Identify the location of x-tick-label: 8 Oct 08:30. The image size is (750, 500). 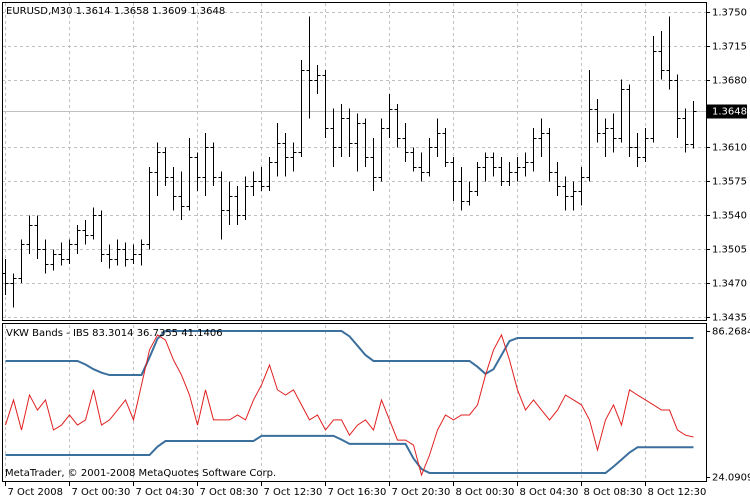
(613, 492).